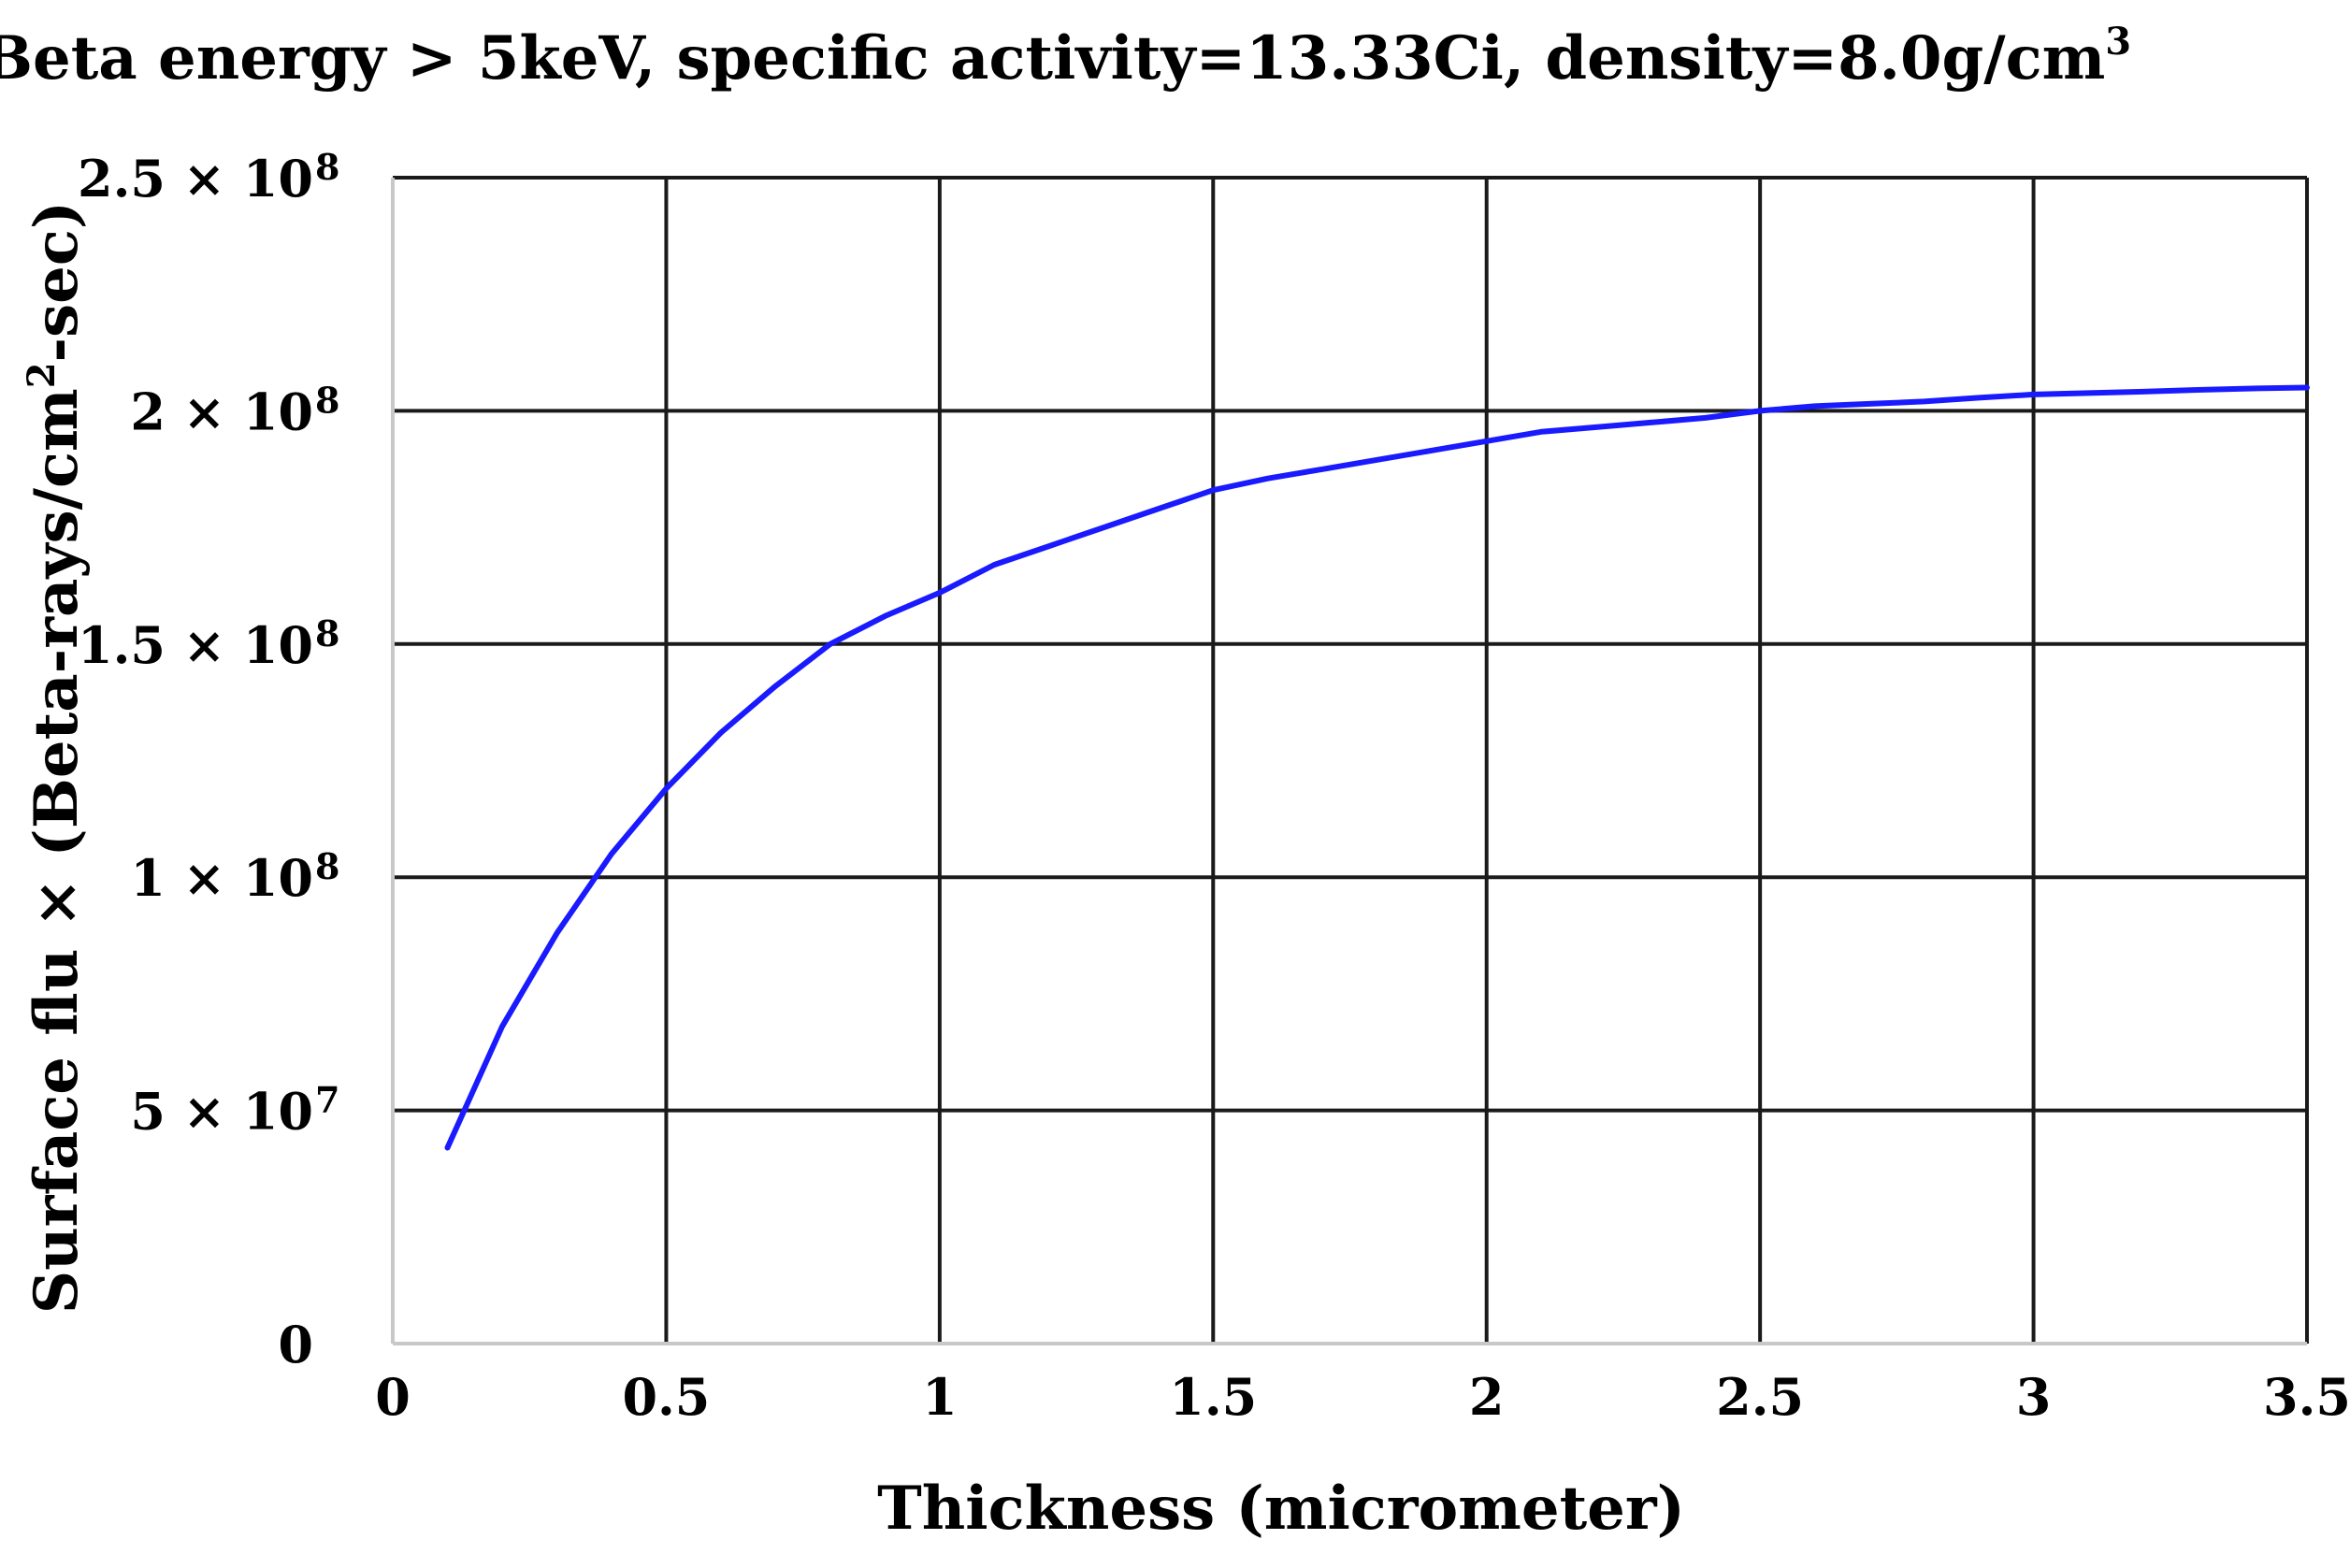 This screenshot has height=1568, width=2350. Describe the element at coordinates (1487, 1397) in the screenshot. I see `x-tick-label: 2` at that location.